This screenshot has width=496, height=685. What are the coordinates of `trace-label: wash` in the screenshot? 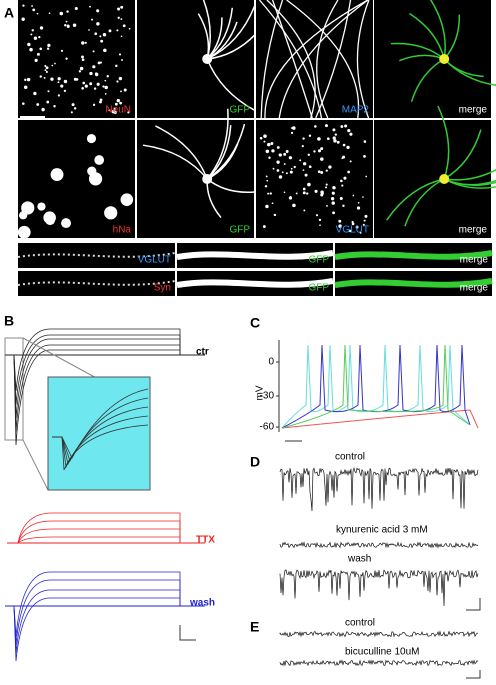 It's located at (202, 603).